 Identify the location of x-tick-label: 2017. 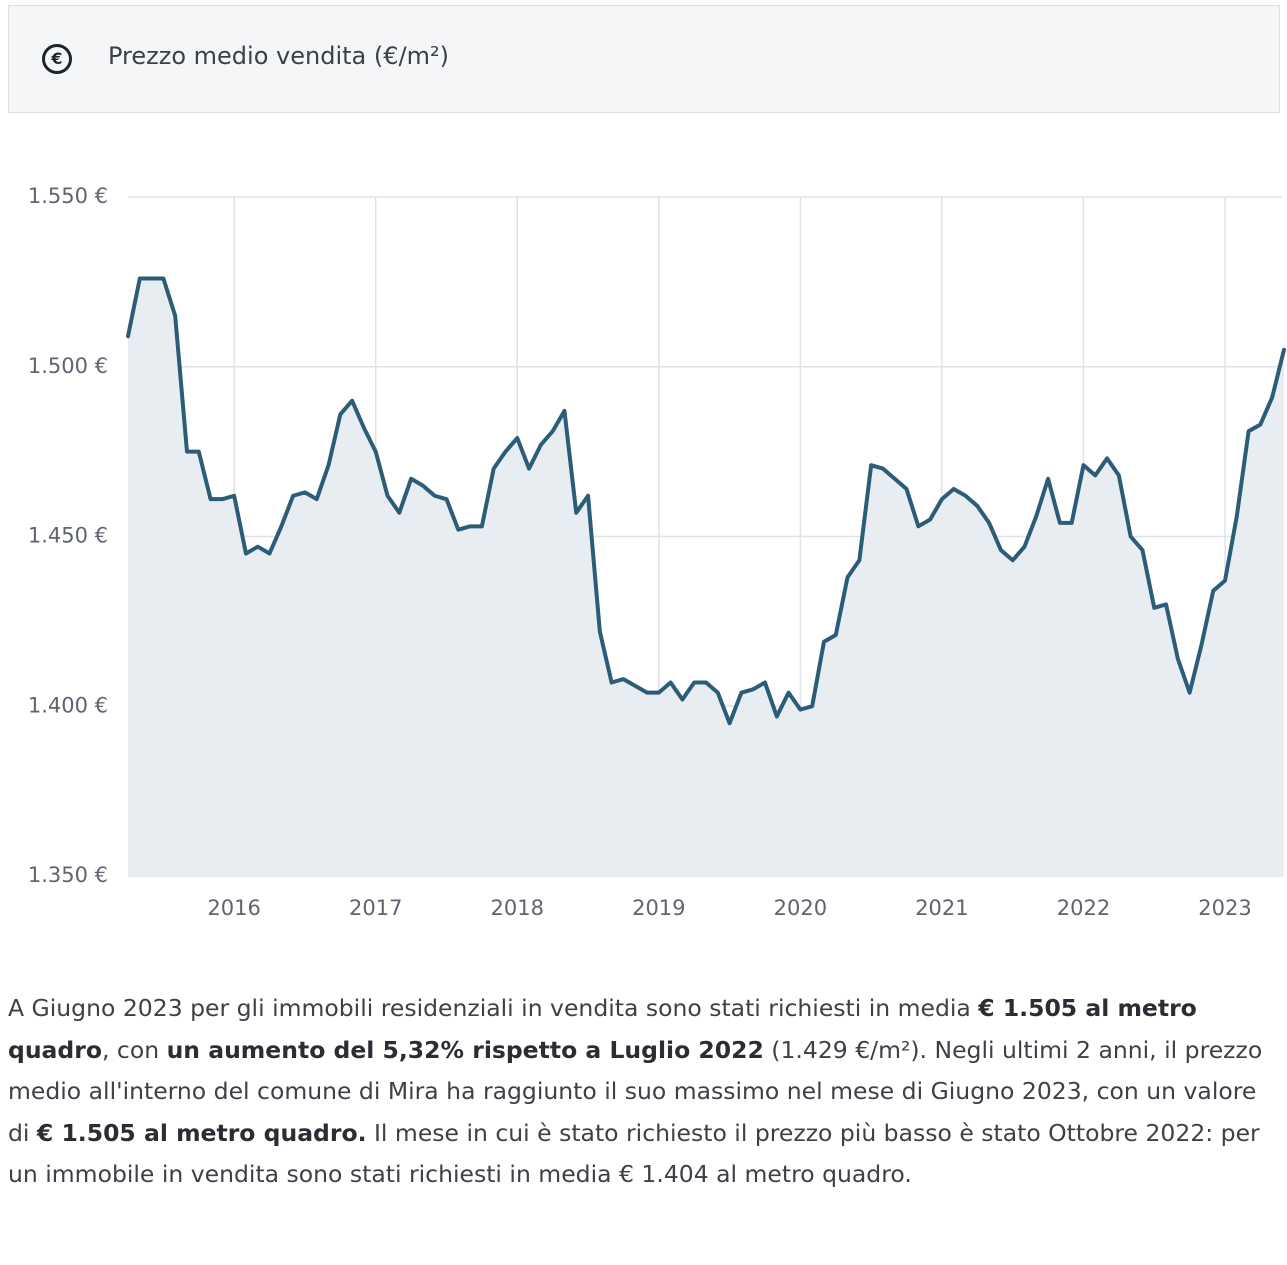
(375, 908).